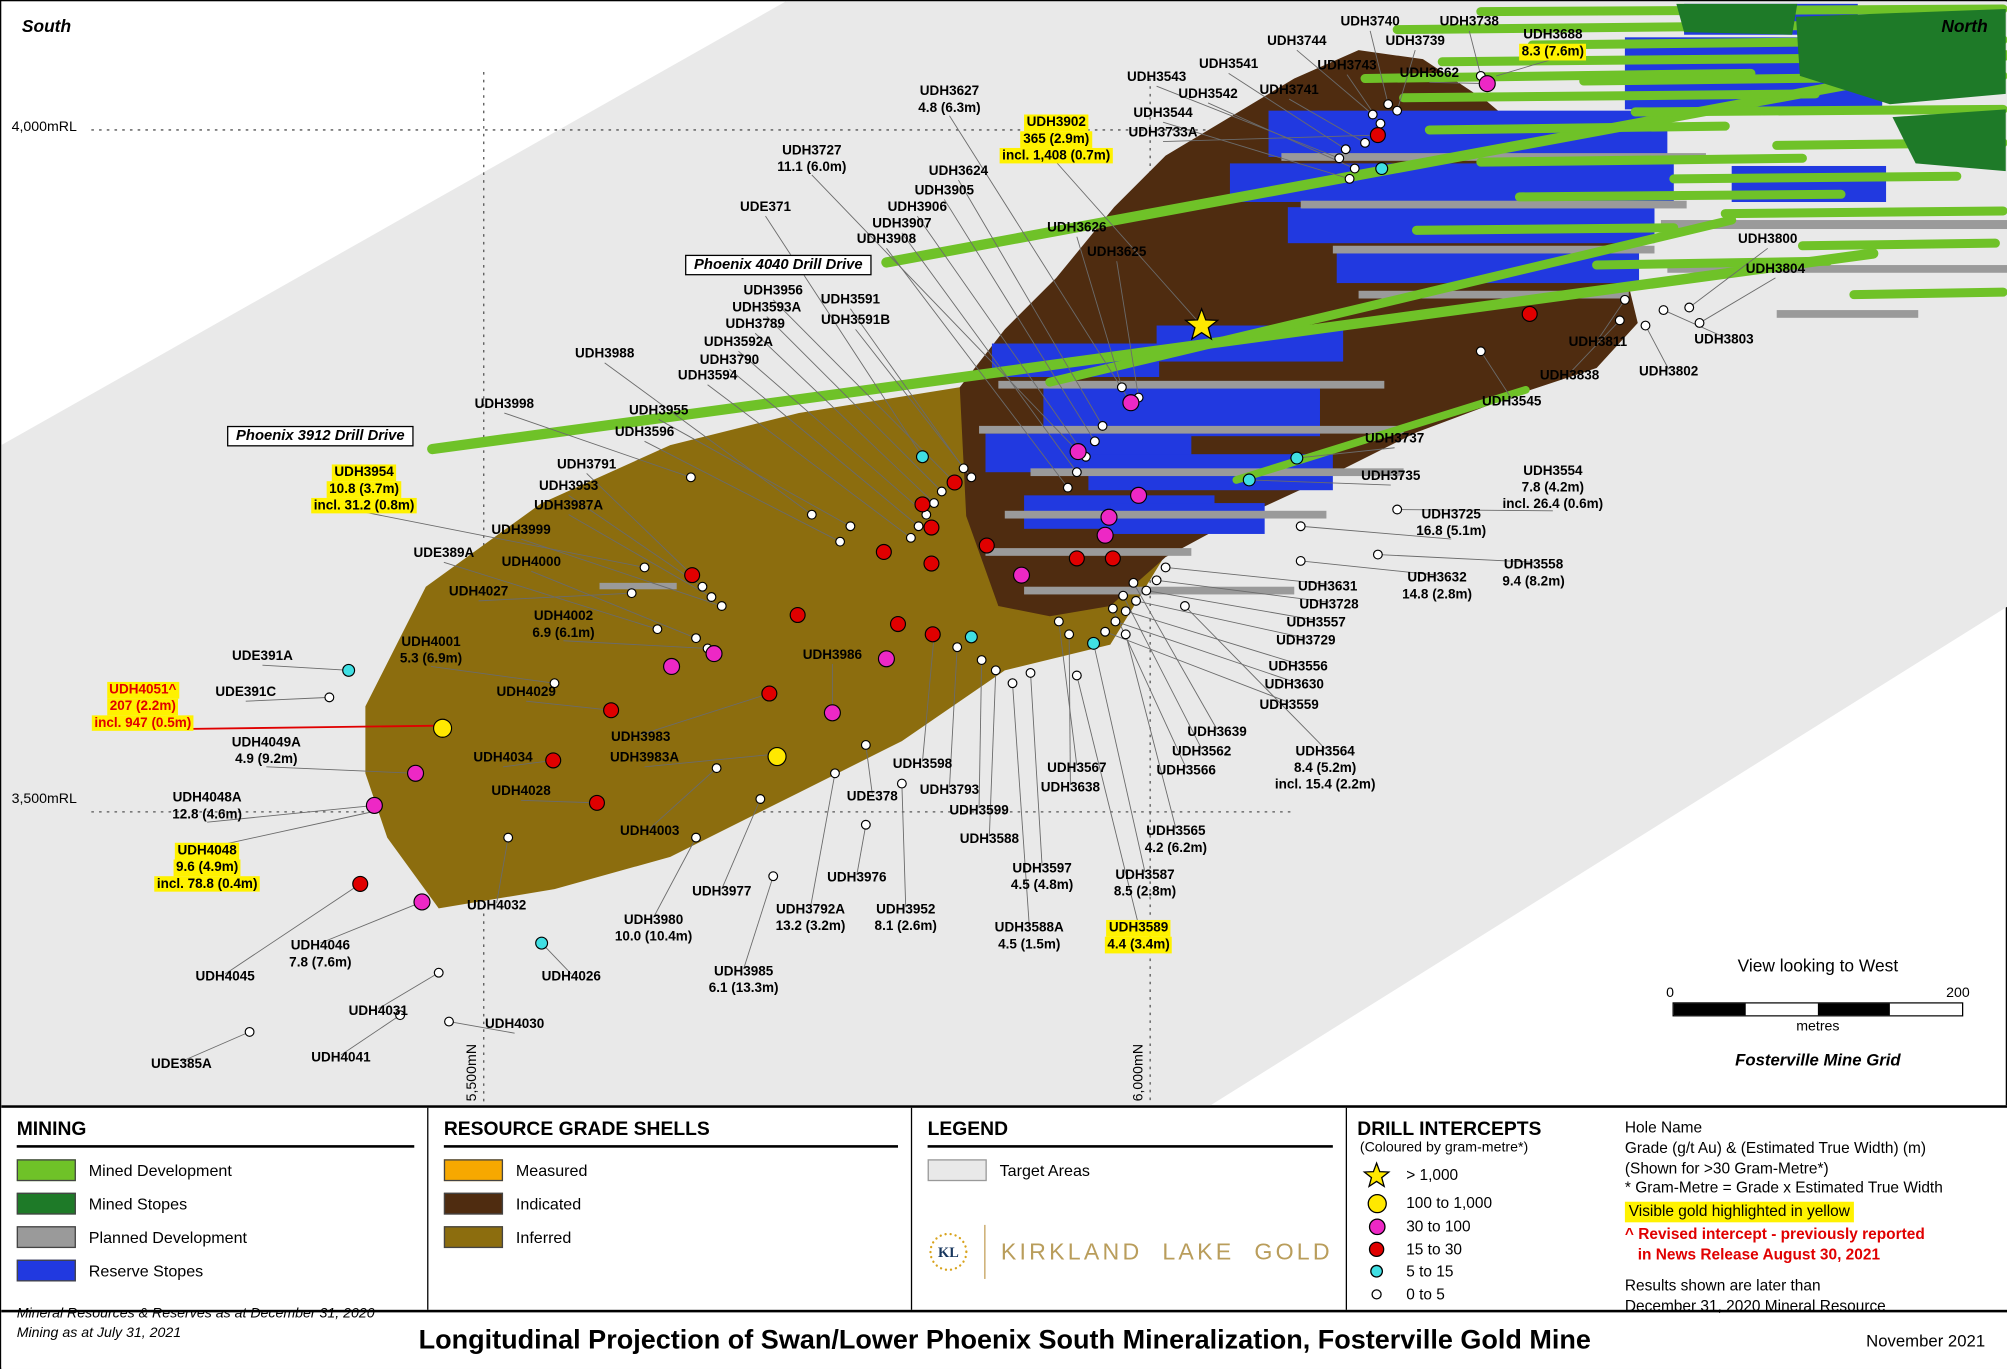  I want to click on legend-item-label: Measured, so click(551, 1170).